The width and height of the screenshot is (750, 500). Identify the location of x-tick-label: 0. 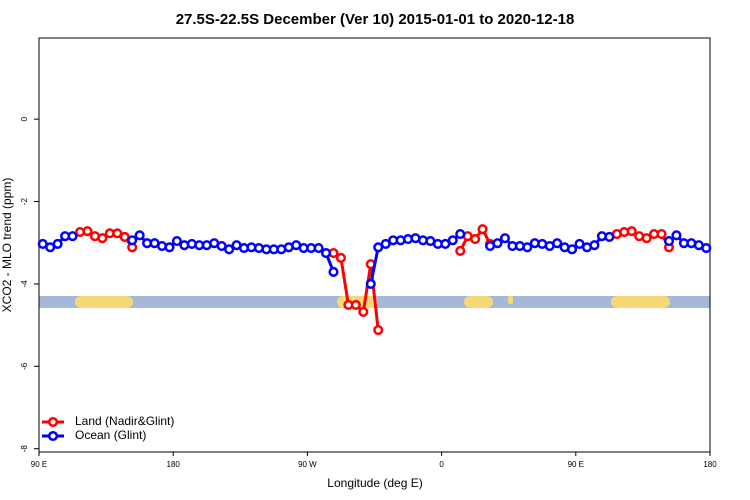
(441, 464).